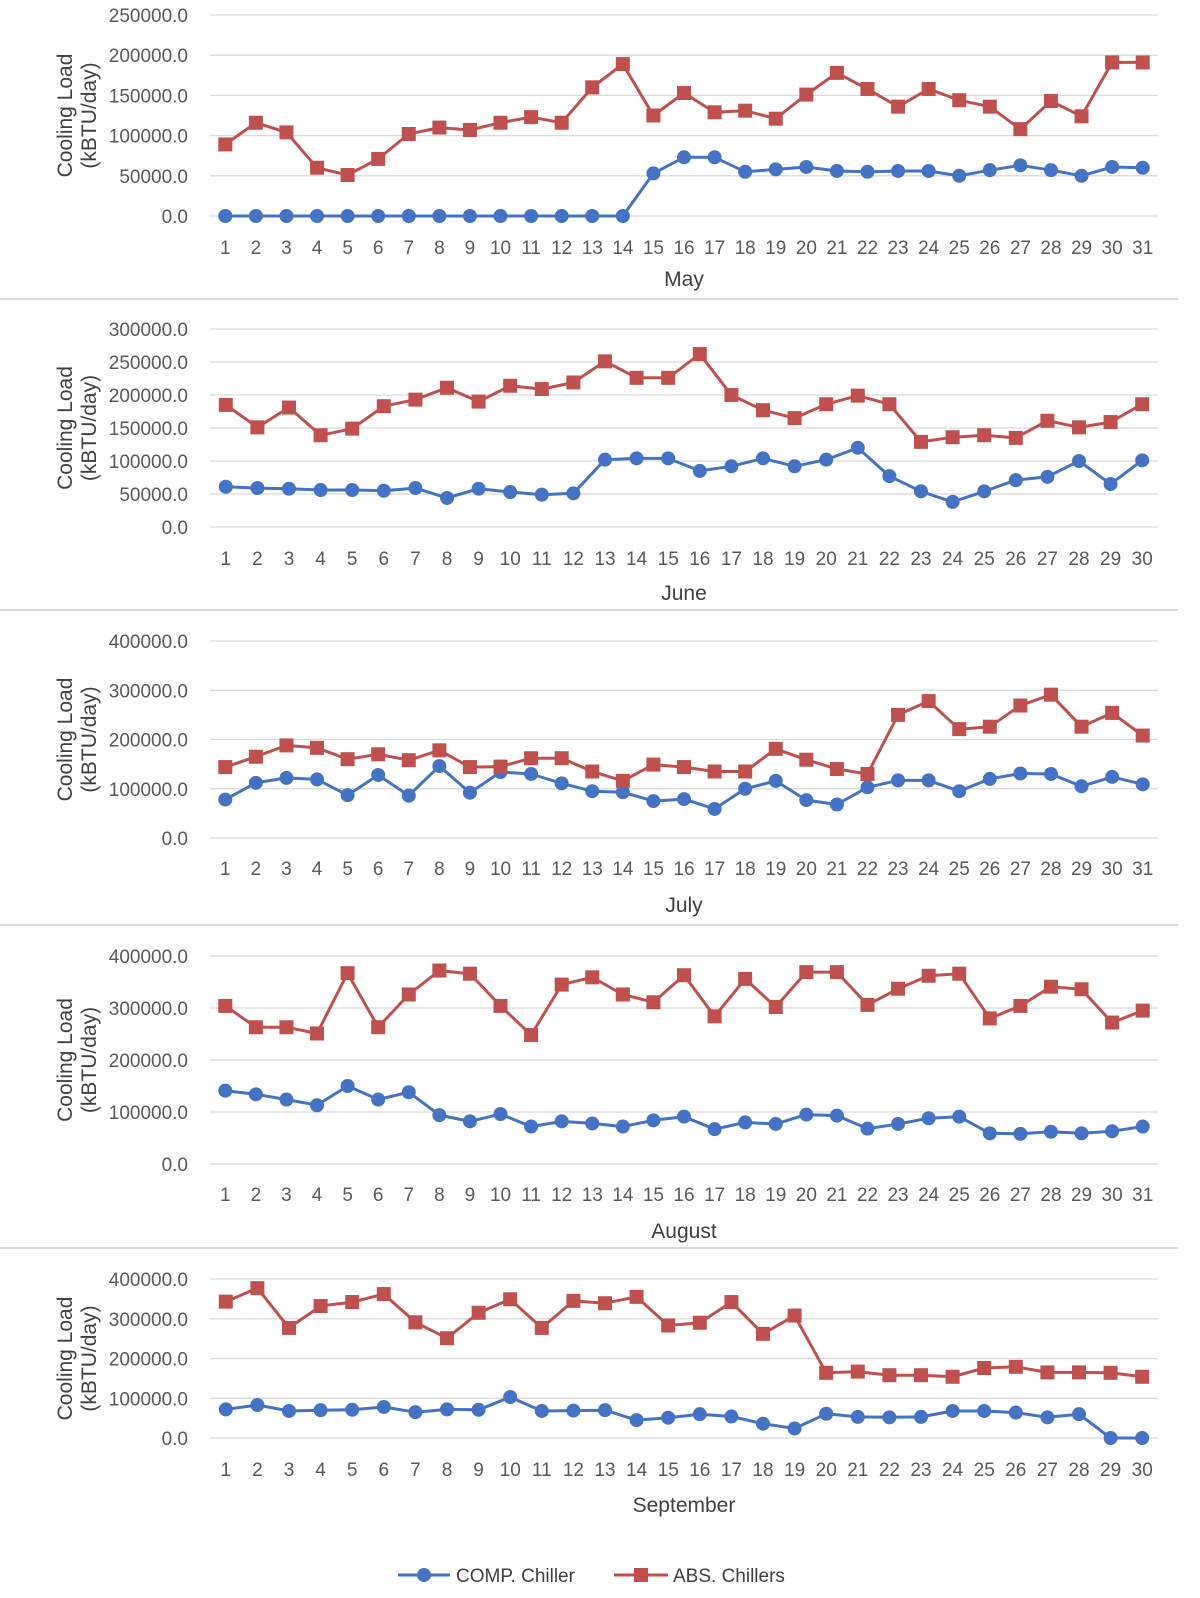 This screenshot has height=1598, width=1200. What do you see at coordinates (225, 248) in the screenshot?
I see `x-tick-label: 1` at bounding box center [225, 248].